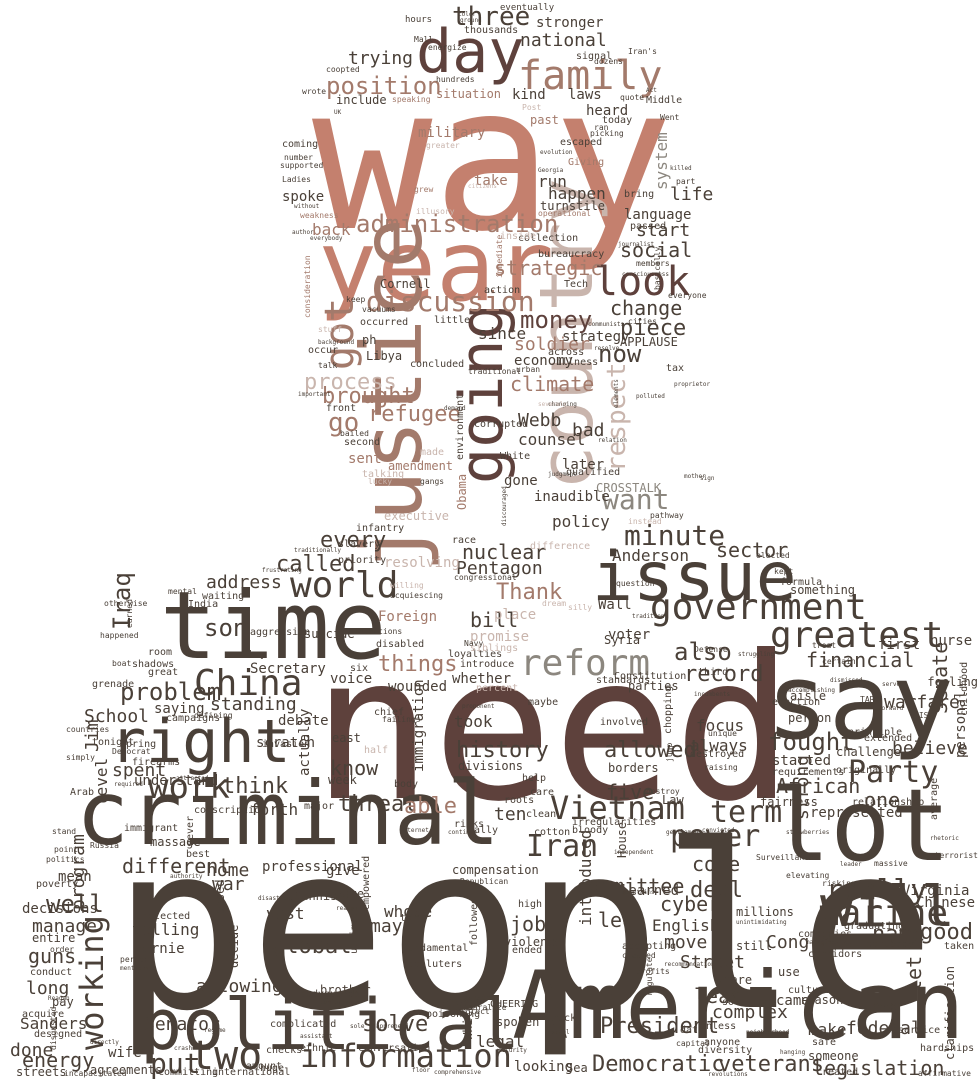 This screenshot has width=980, height=1080. Describe the element at coordinates (515, 615) in the screenshot. I see `word-place: place` at that location.